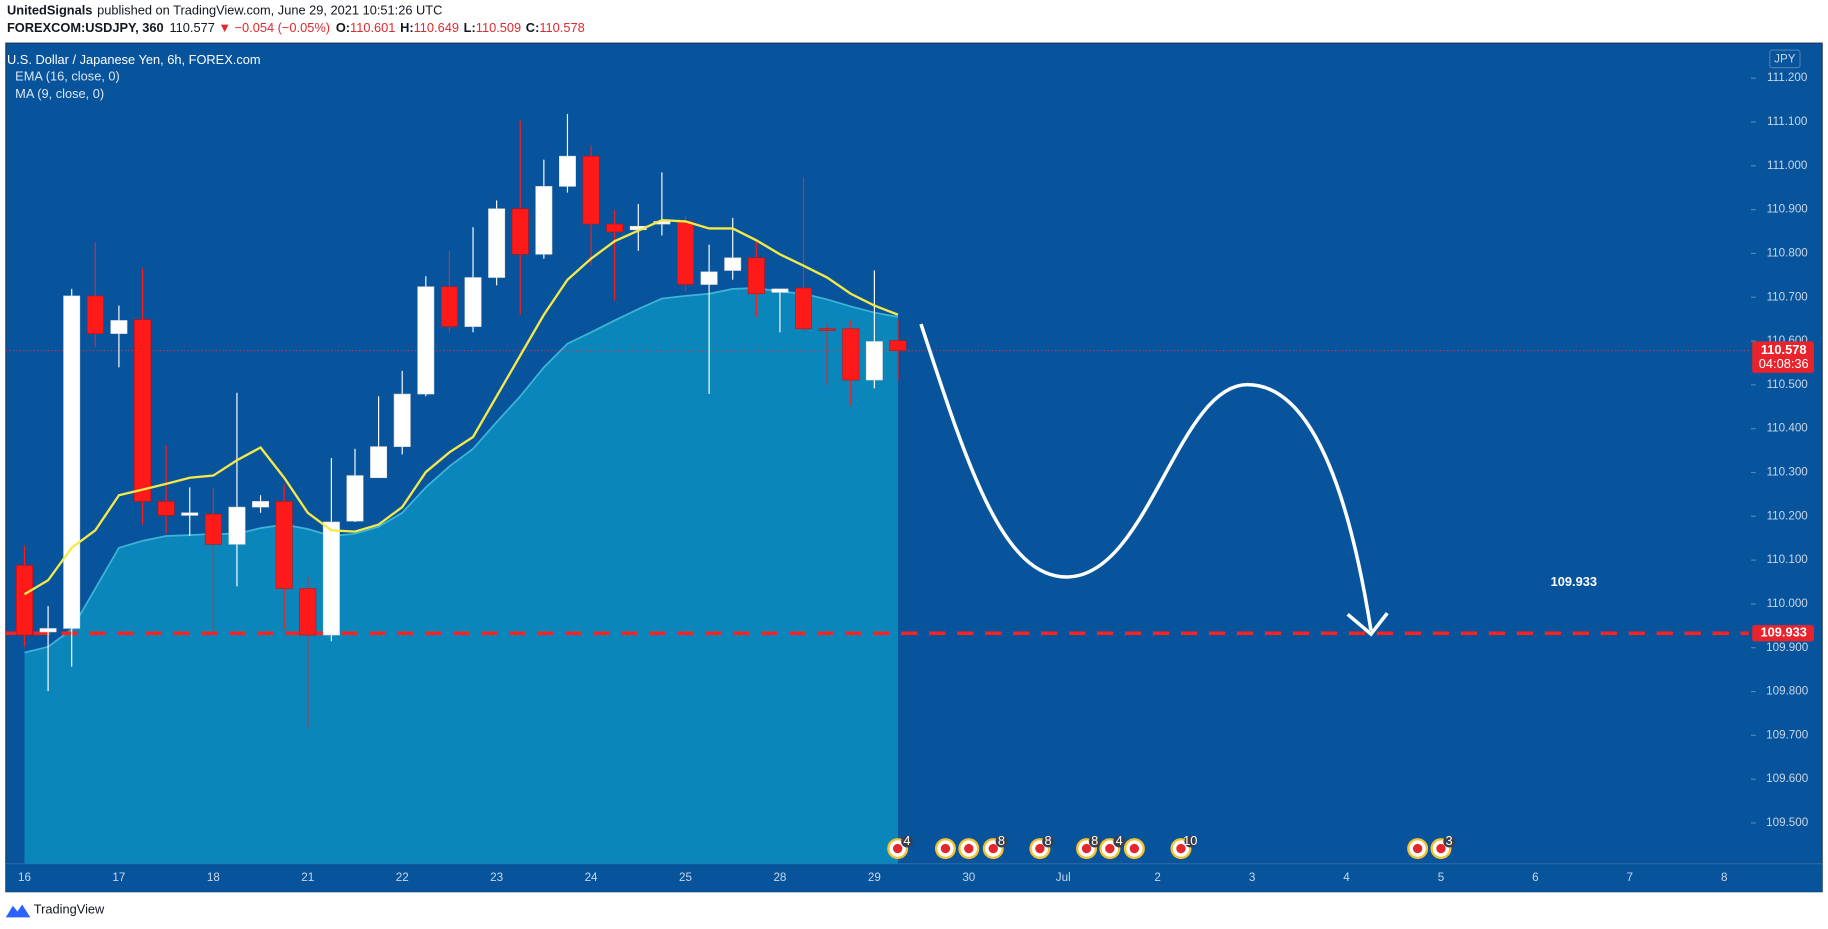 The image size is (1828, 929). I want to click on forecast-arrowhead, so click(1367, 624).